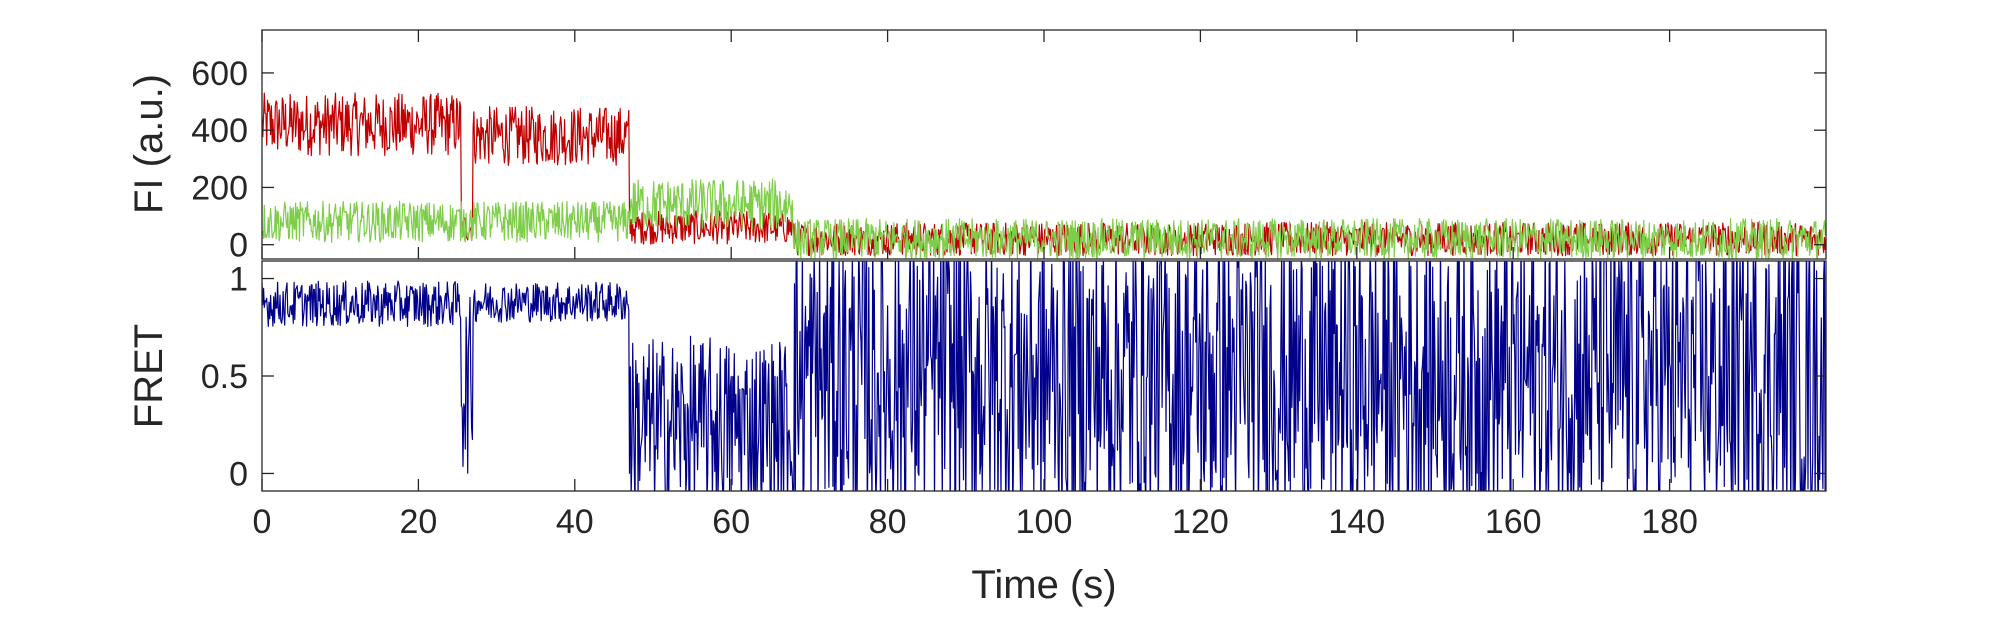 The height and width of the screenshot is (625, 2005). I want to click on time-x-tick-label: 140, so click(1356, 522).